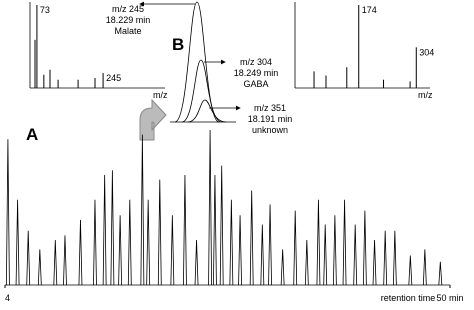 The image size is (474, 310). Describe the element at coordinates (255, 84) in the screenshot. I see `eic-compound: GABA` at that location.